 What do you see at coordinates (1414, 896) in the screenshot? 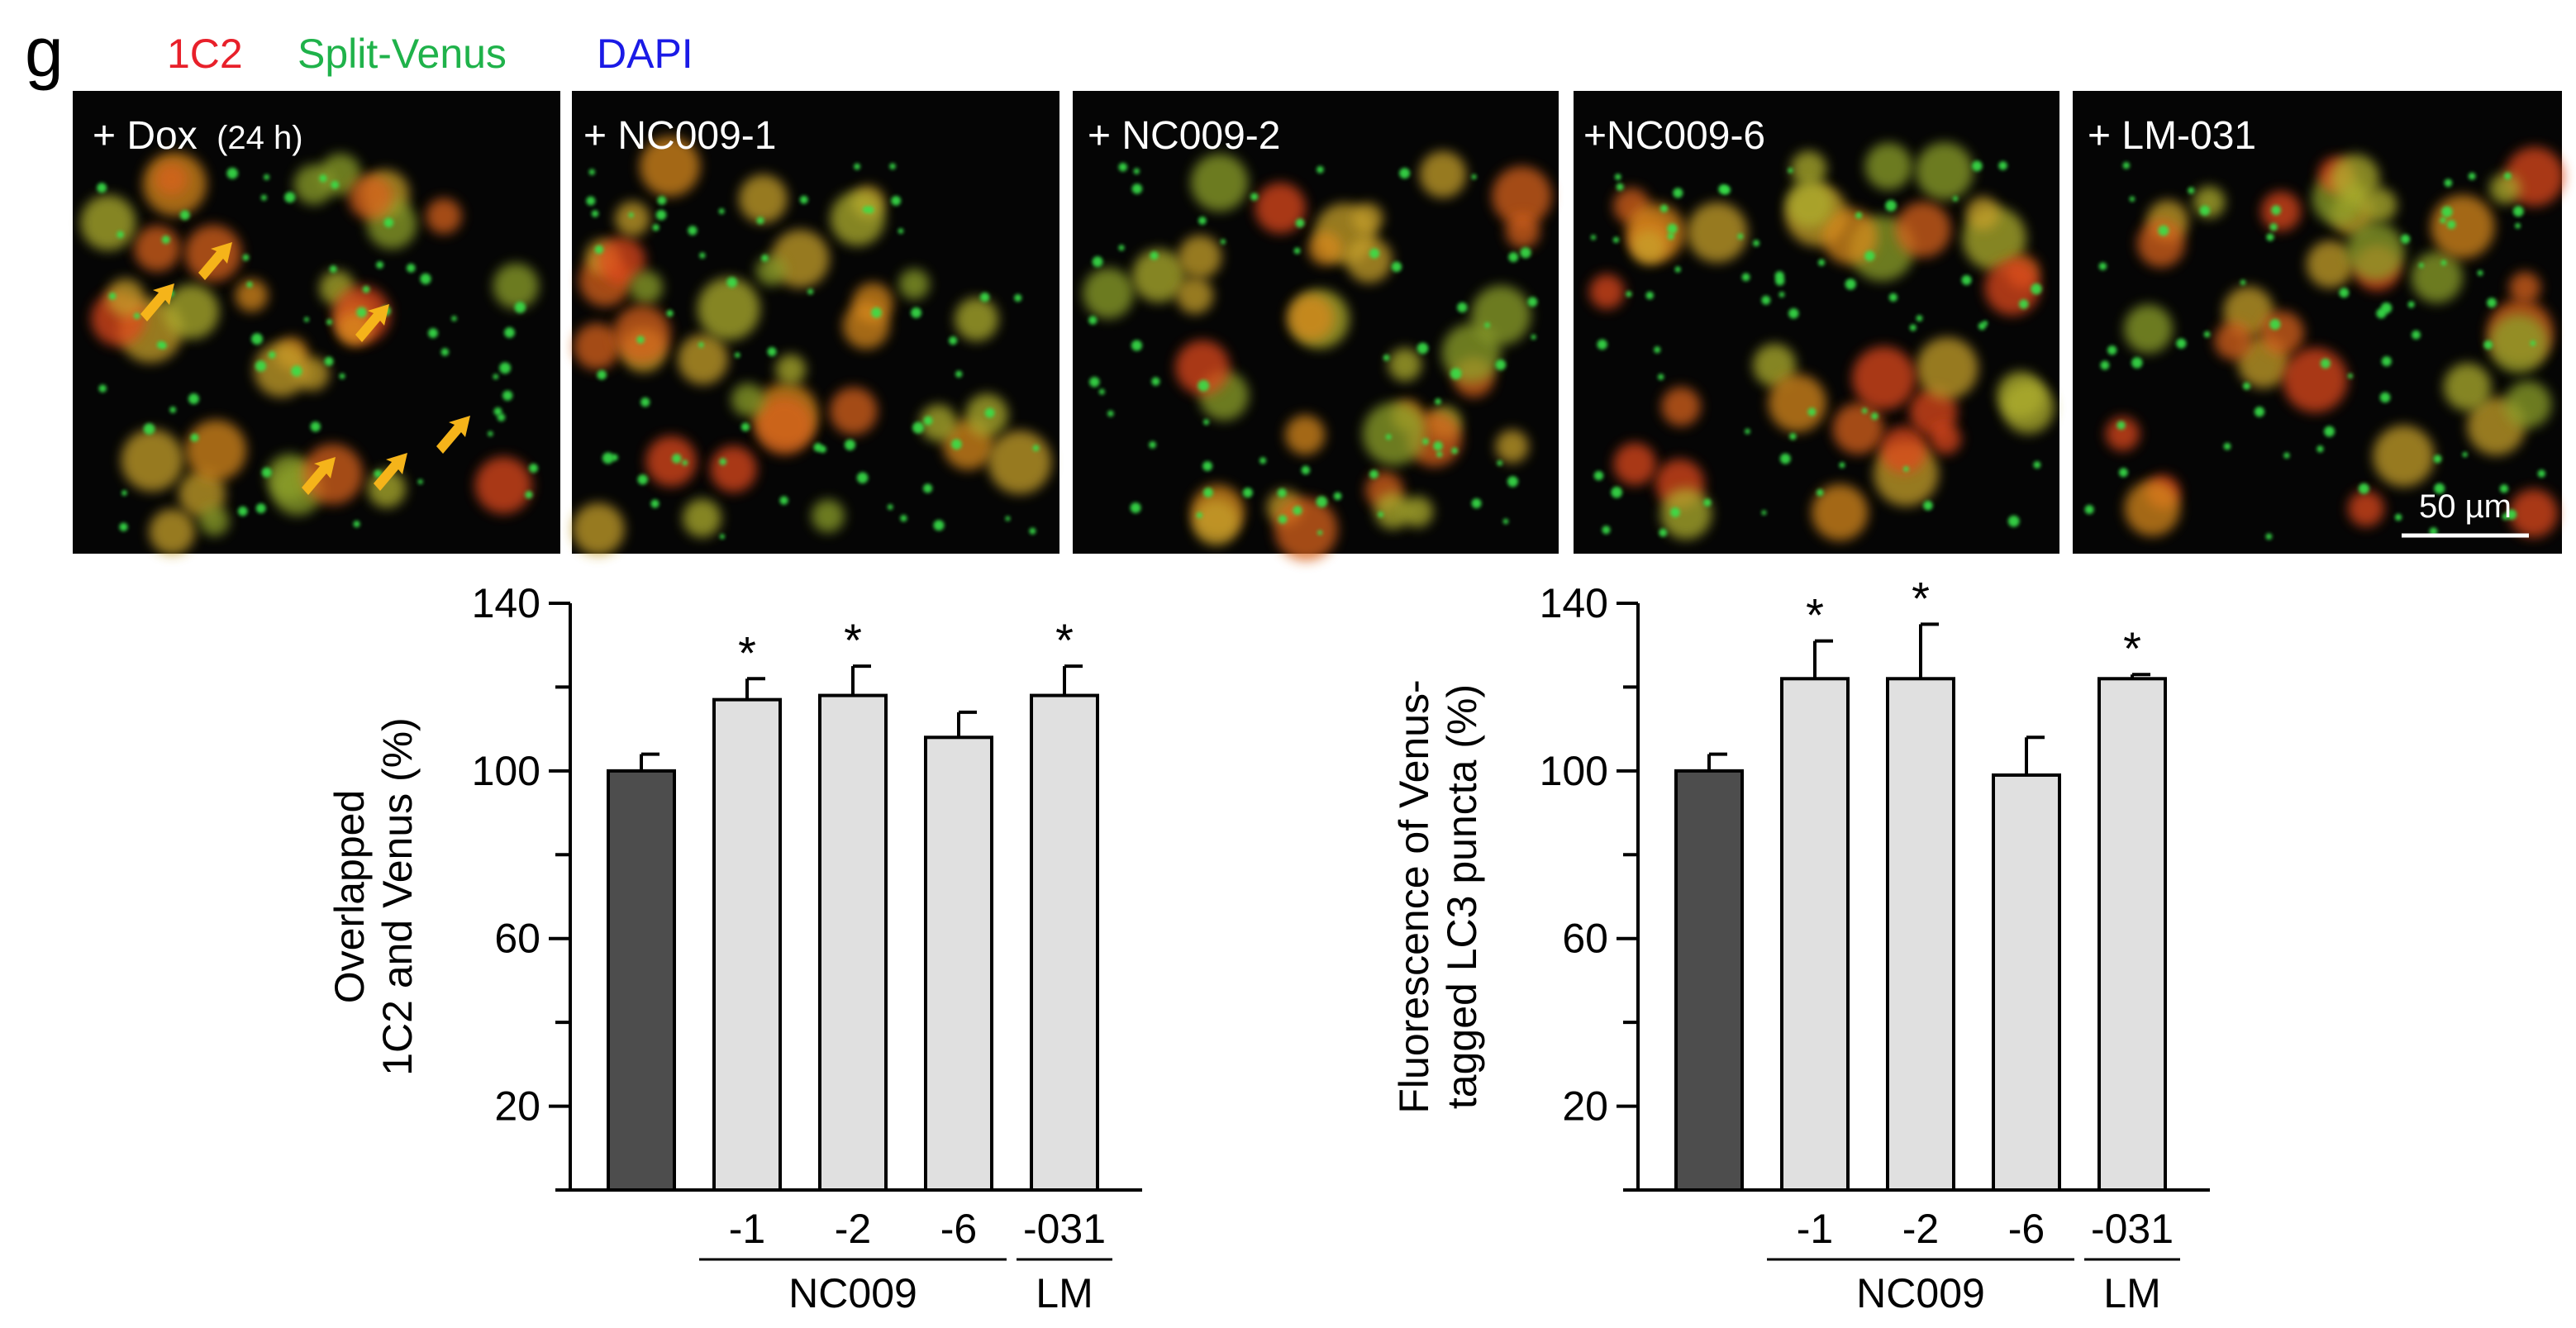
I see `y-axis-label-line: Fluorescence of Venus-` at bounding box center [1414, 896].